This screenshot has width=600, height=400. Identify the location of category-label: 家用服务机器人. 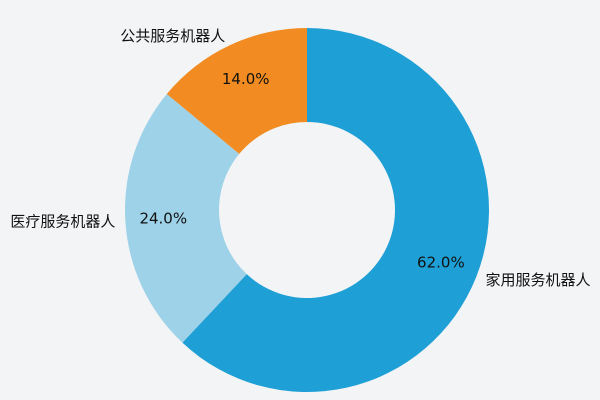
(538, 280).